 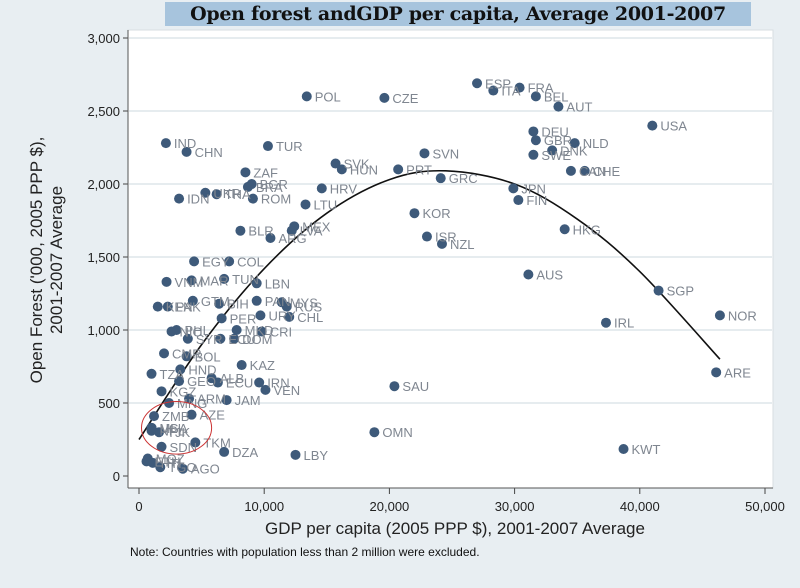 I want to click on point-label: UGA, so click(x=174, y=428).